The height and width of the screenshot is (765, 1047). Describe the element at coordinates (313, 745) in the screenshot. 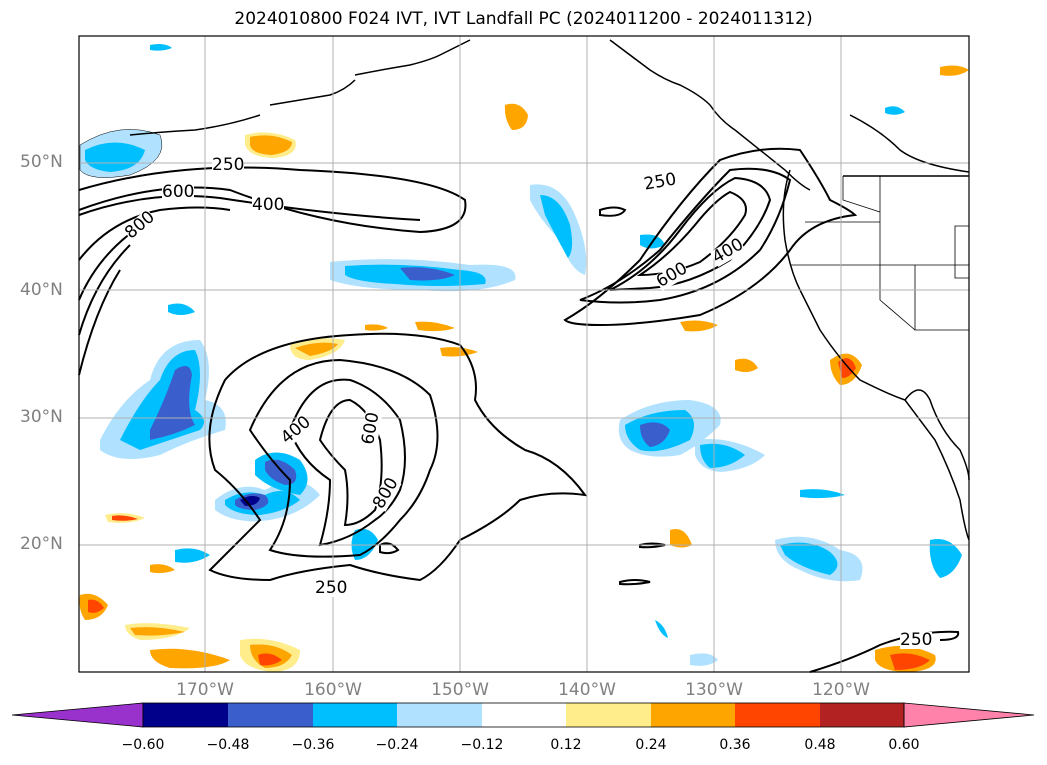

I see `colorbar-tick: −0.36` at that location.